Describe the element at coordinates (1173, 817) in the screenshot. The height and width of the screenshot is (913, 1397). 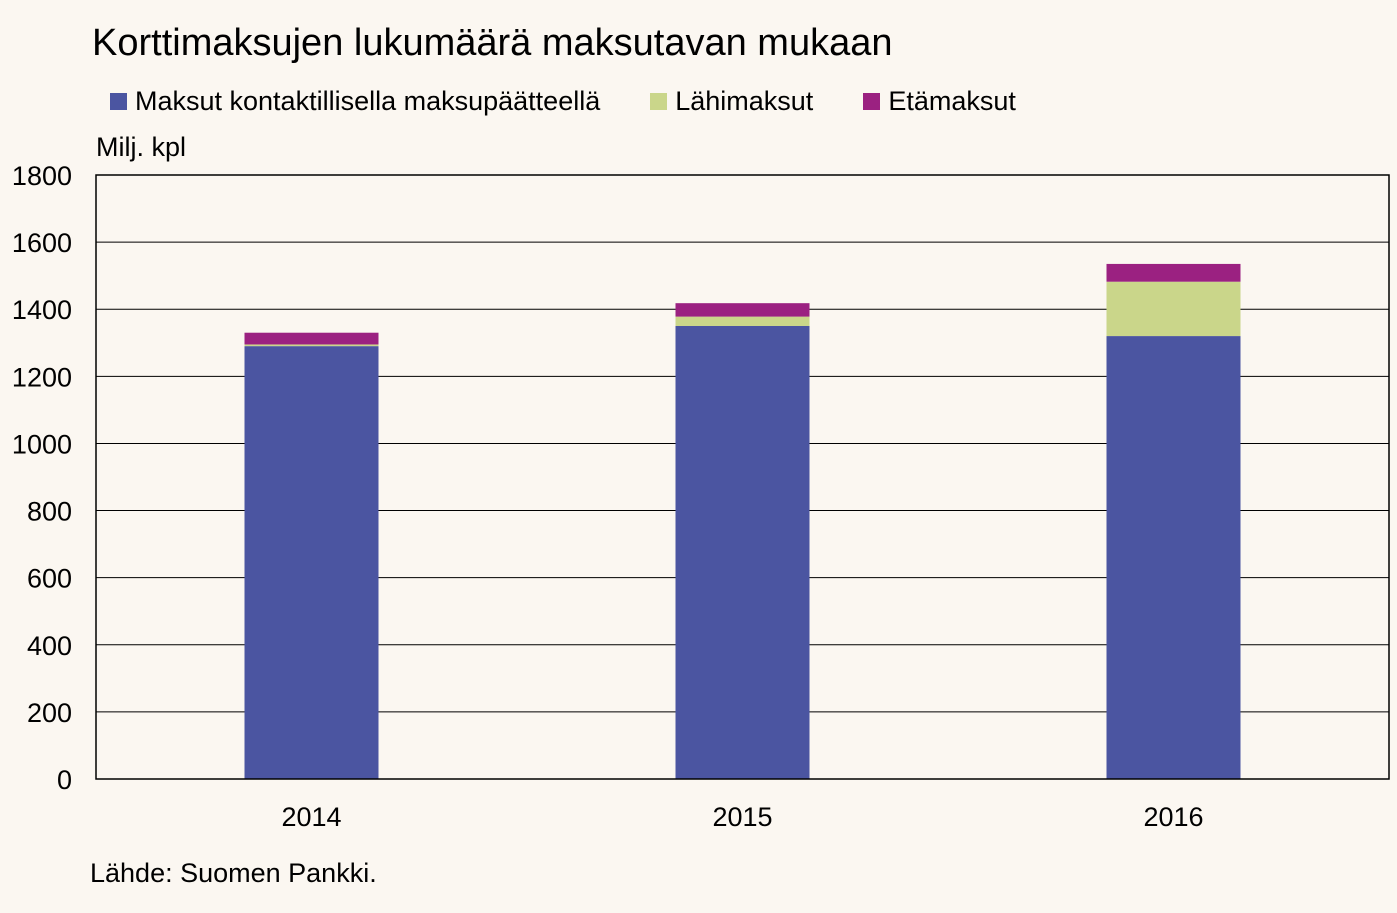
I see `x-tick-label-2016: 2016` at that location.